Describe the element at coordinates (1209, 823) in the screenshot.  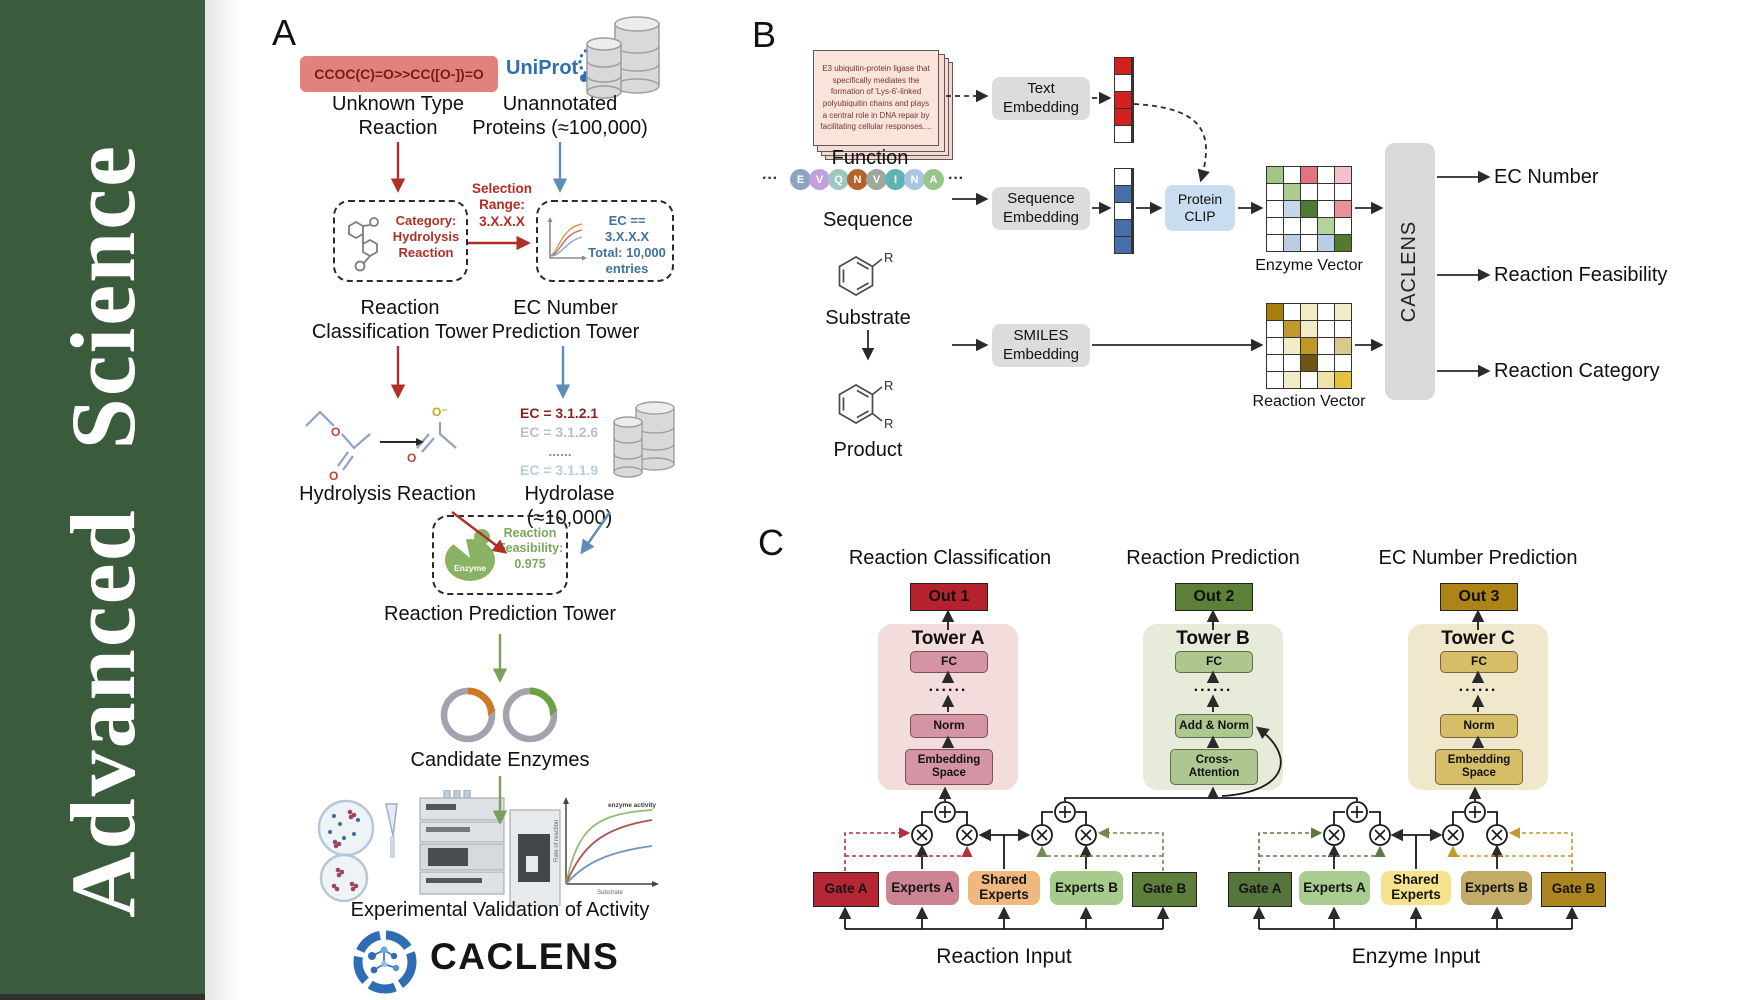
I see `moe-operator-nodes` at that location.